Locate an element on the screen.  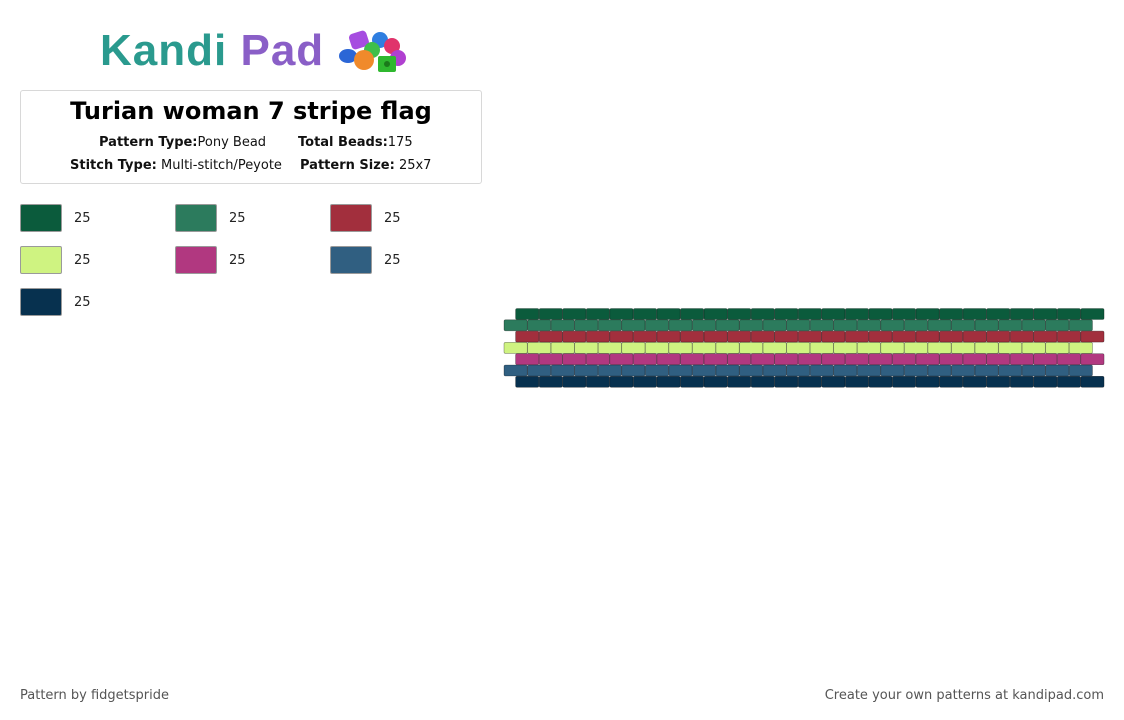
create-patterns-link: Create your own patterns at kandipad.com is located at coordinates (964, 695).